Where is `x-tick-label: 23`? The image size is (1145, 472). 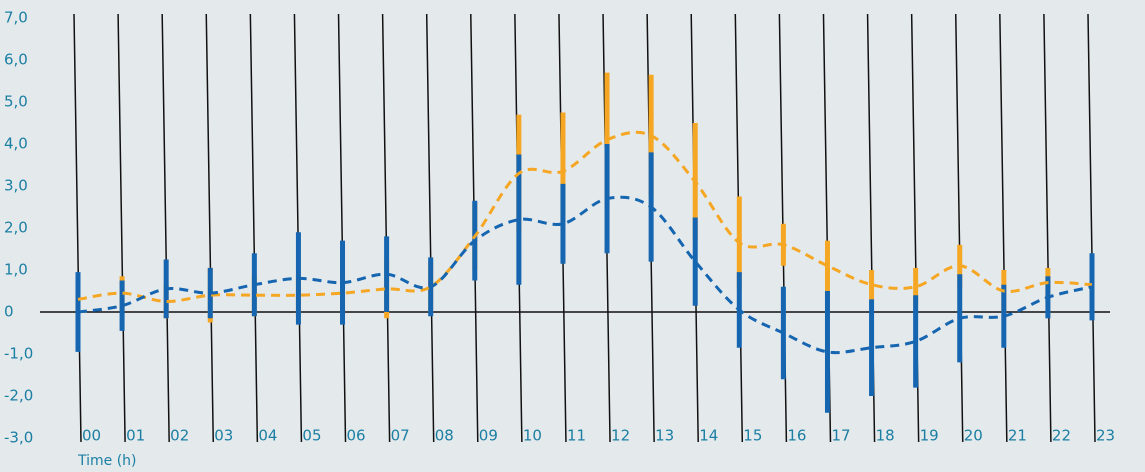 x-tick-label: 23 is located at coordinates (1105, 436).